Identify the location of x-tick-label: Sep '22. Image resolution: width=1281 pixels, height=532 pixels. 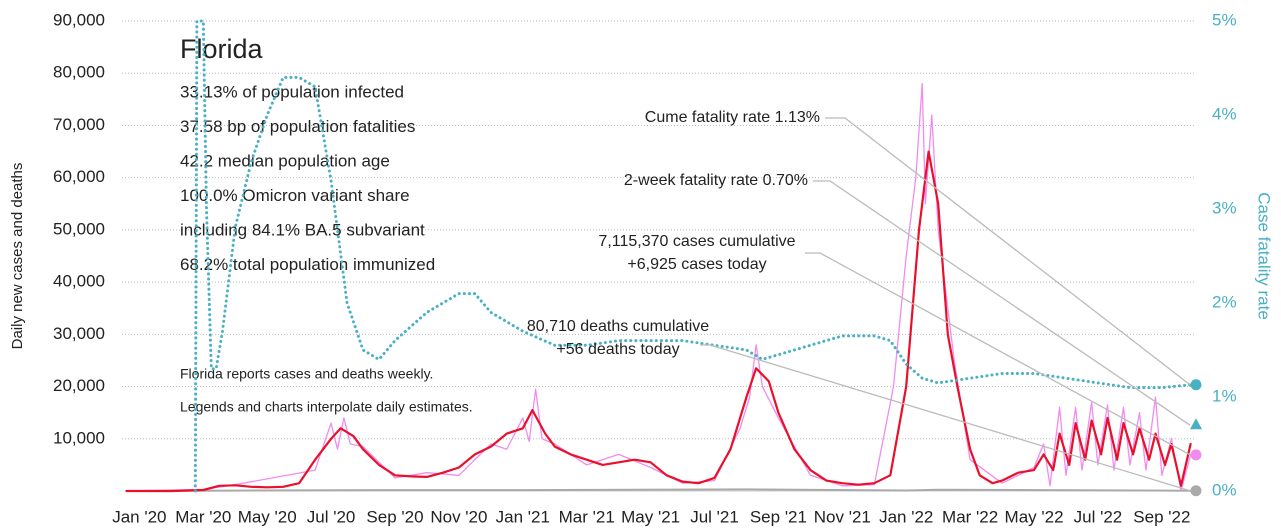
(1161, 516).